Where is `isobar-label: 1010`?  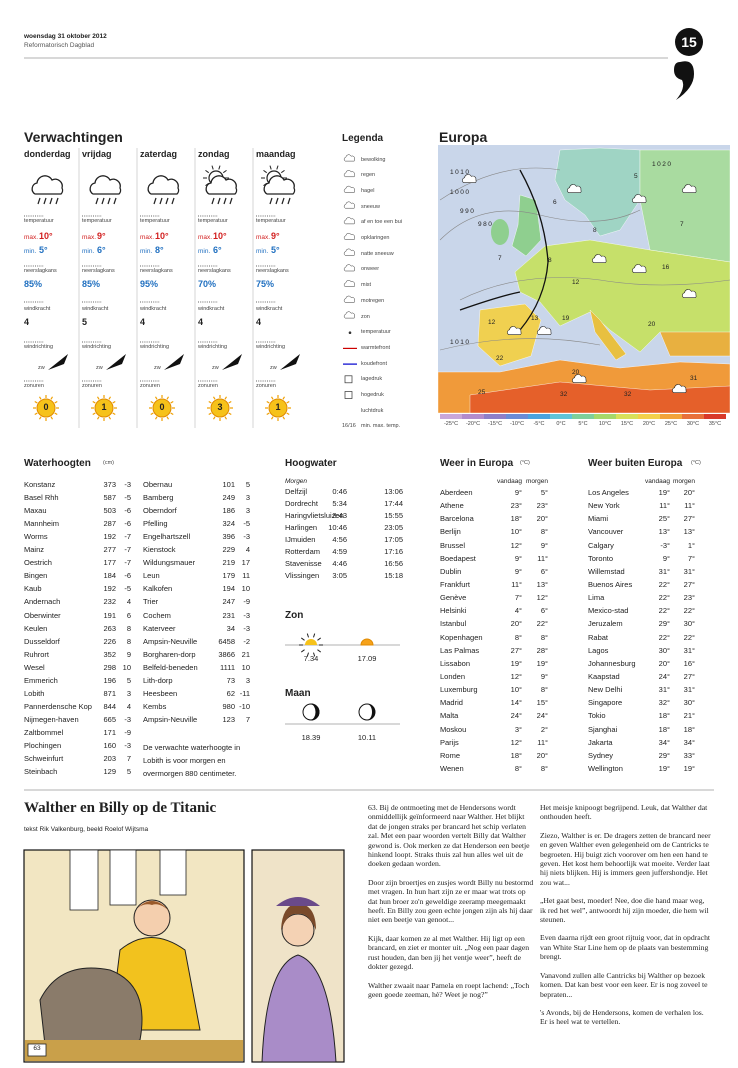 isobar-label: 1010 is located at coordinates (460, 342).